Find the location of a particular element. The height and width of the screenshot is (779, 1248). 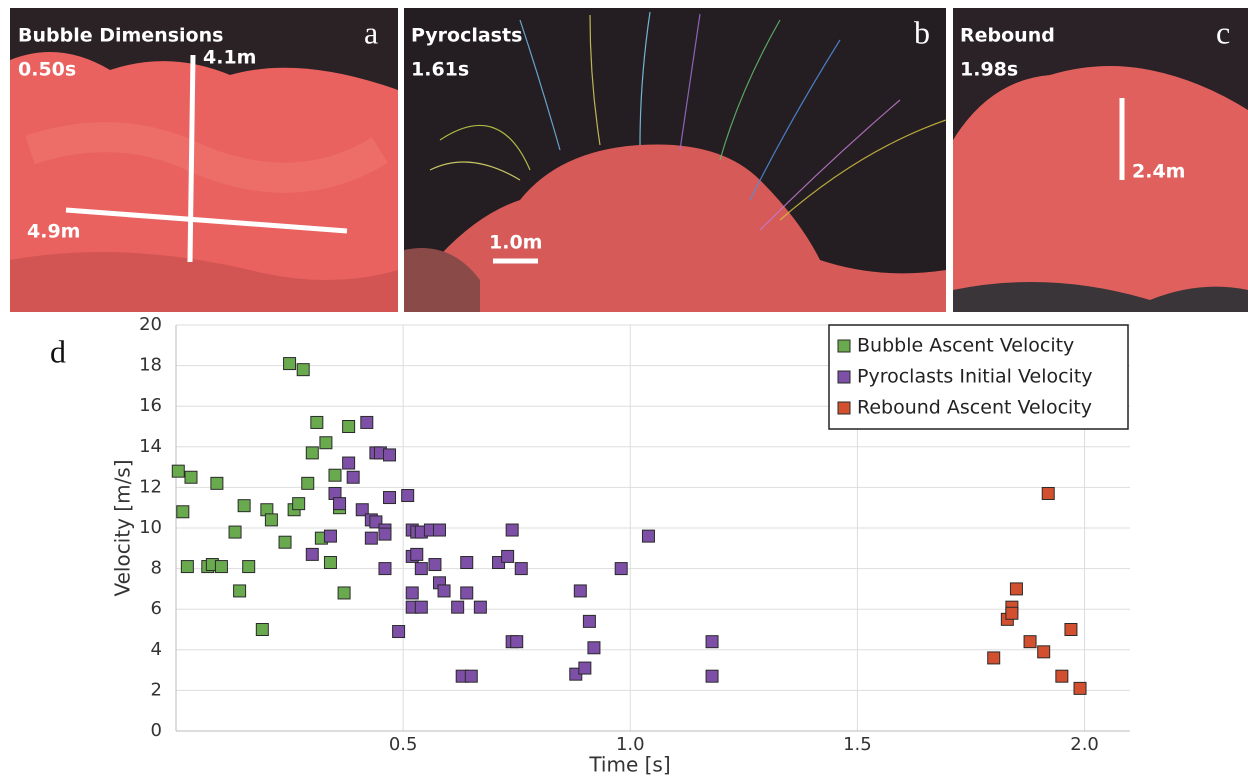

x-tick-label: 1.0 is located at coordinates (630, 744).